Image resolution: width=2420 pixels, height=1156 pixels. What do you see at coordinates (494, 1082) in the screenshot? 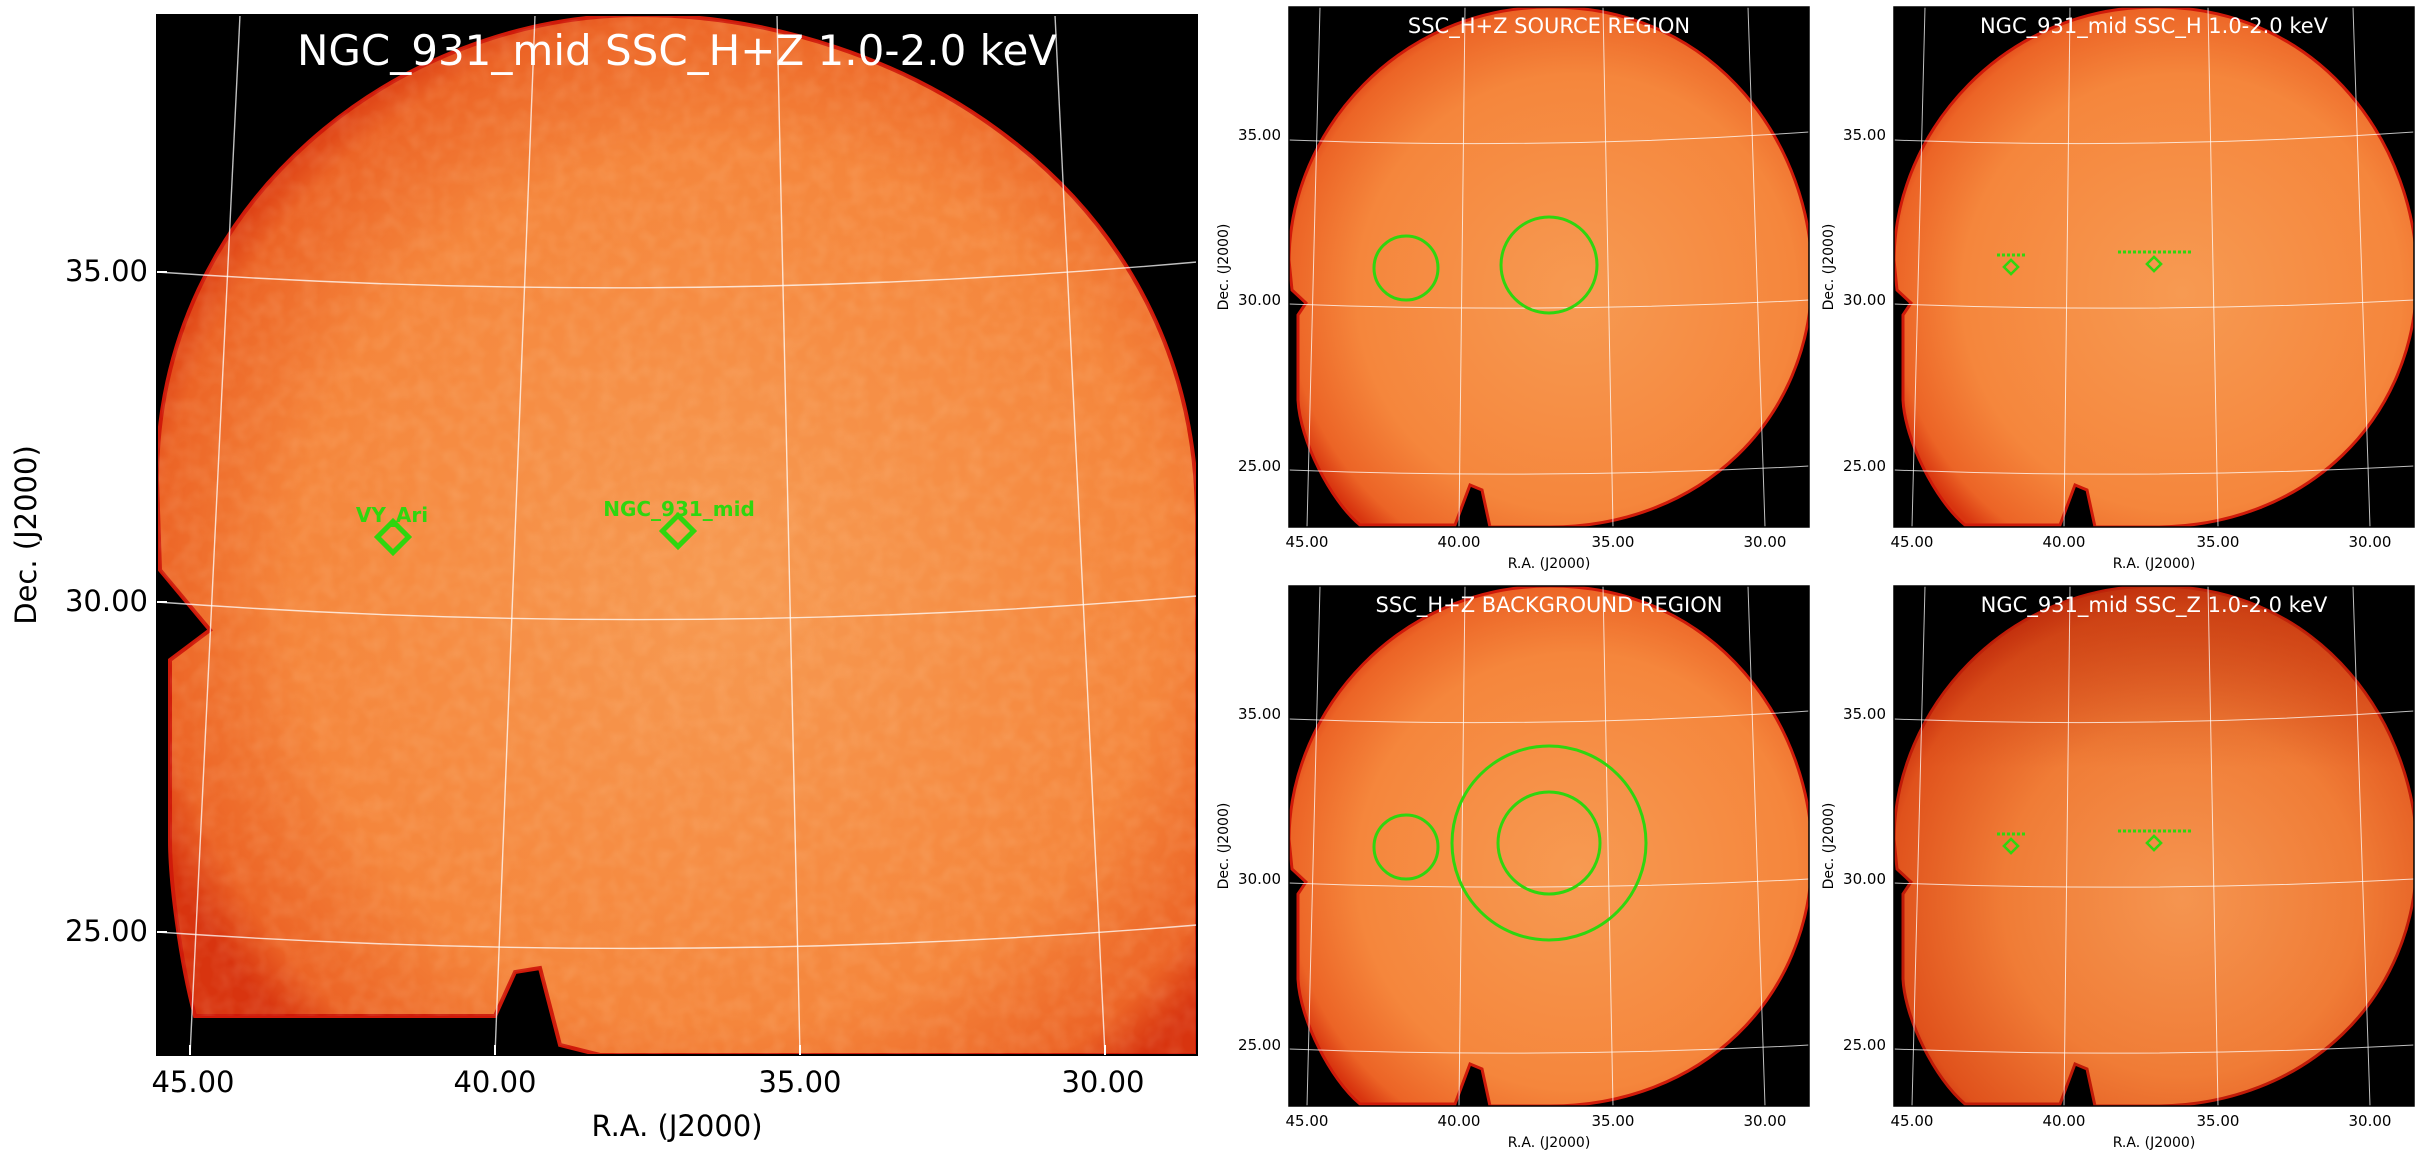
I see `main-x-tick: 40.00` at bounding box center [494, 1082].